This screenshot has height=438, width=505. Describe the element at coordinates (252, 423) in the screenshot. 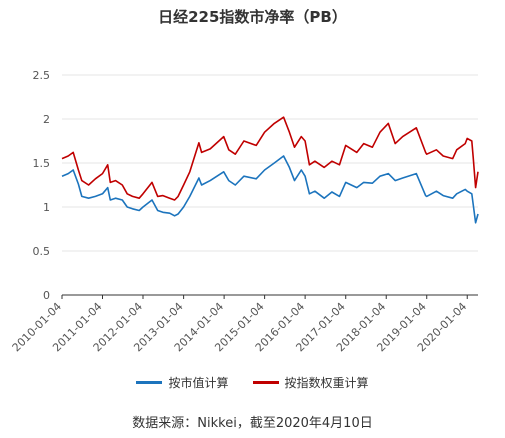

I see `source-note: 数据来源：Nikkei，截至2020年4月10日` at that location.